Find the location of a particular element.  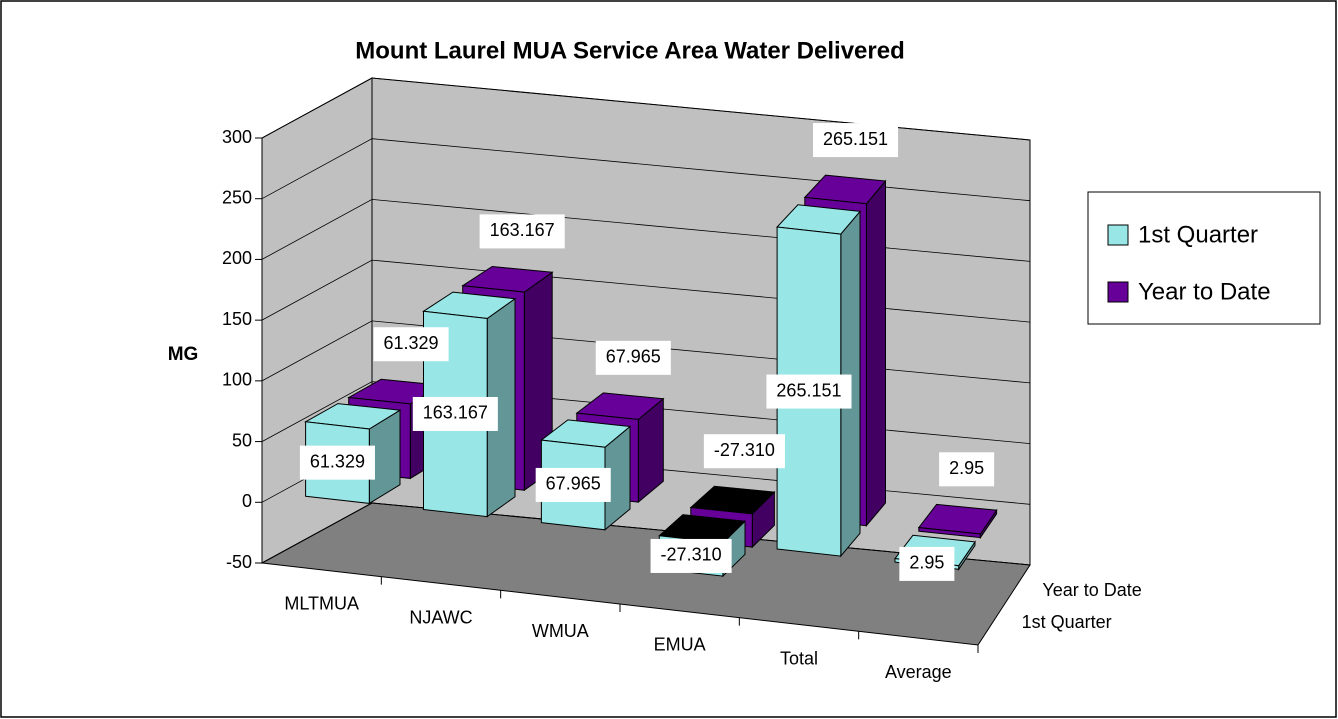

y-axis-title: MG is located at coordinates (183, 354).